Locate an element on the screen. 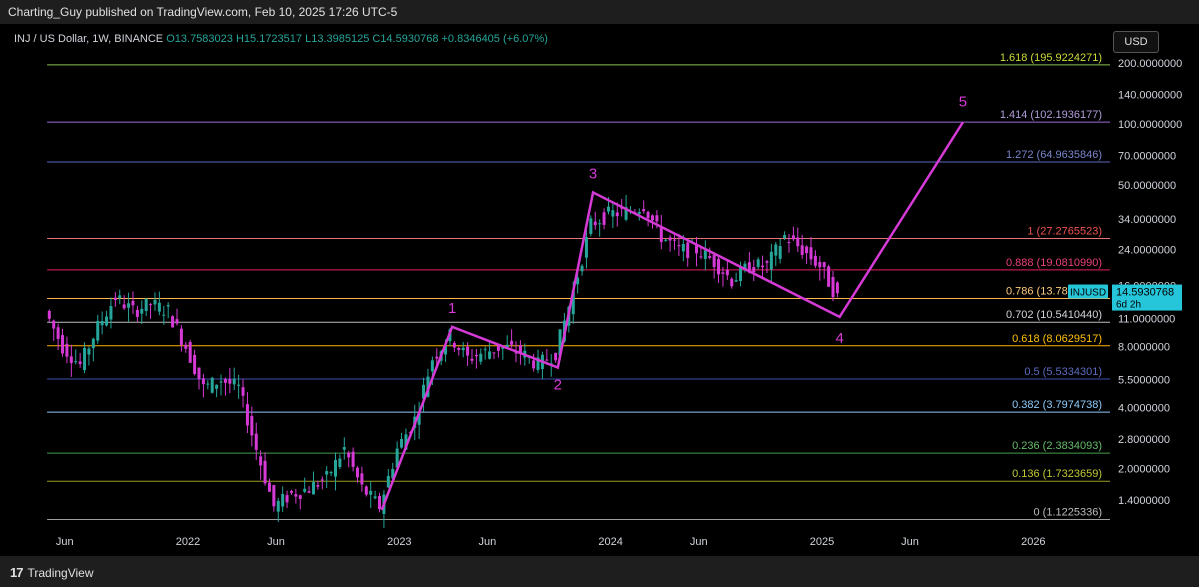 The image size is (1199, 587). tradingview-logo: 17 TradingView is located at coordinates (52, 572).